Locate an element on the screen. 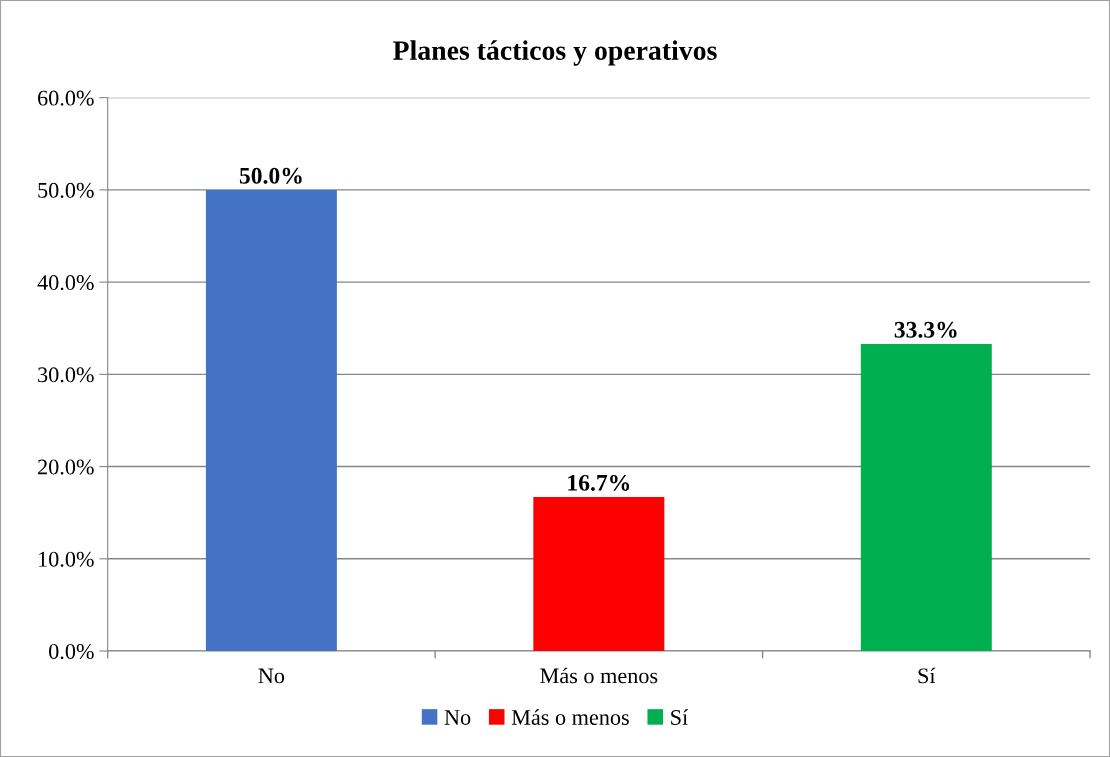 This screenshot has width=1110, height=757. chart-title: Planes tácticos y operativos is located at coordinates (555, 53).